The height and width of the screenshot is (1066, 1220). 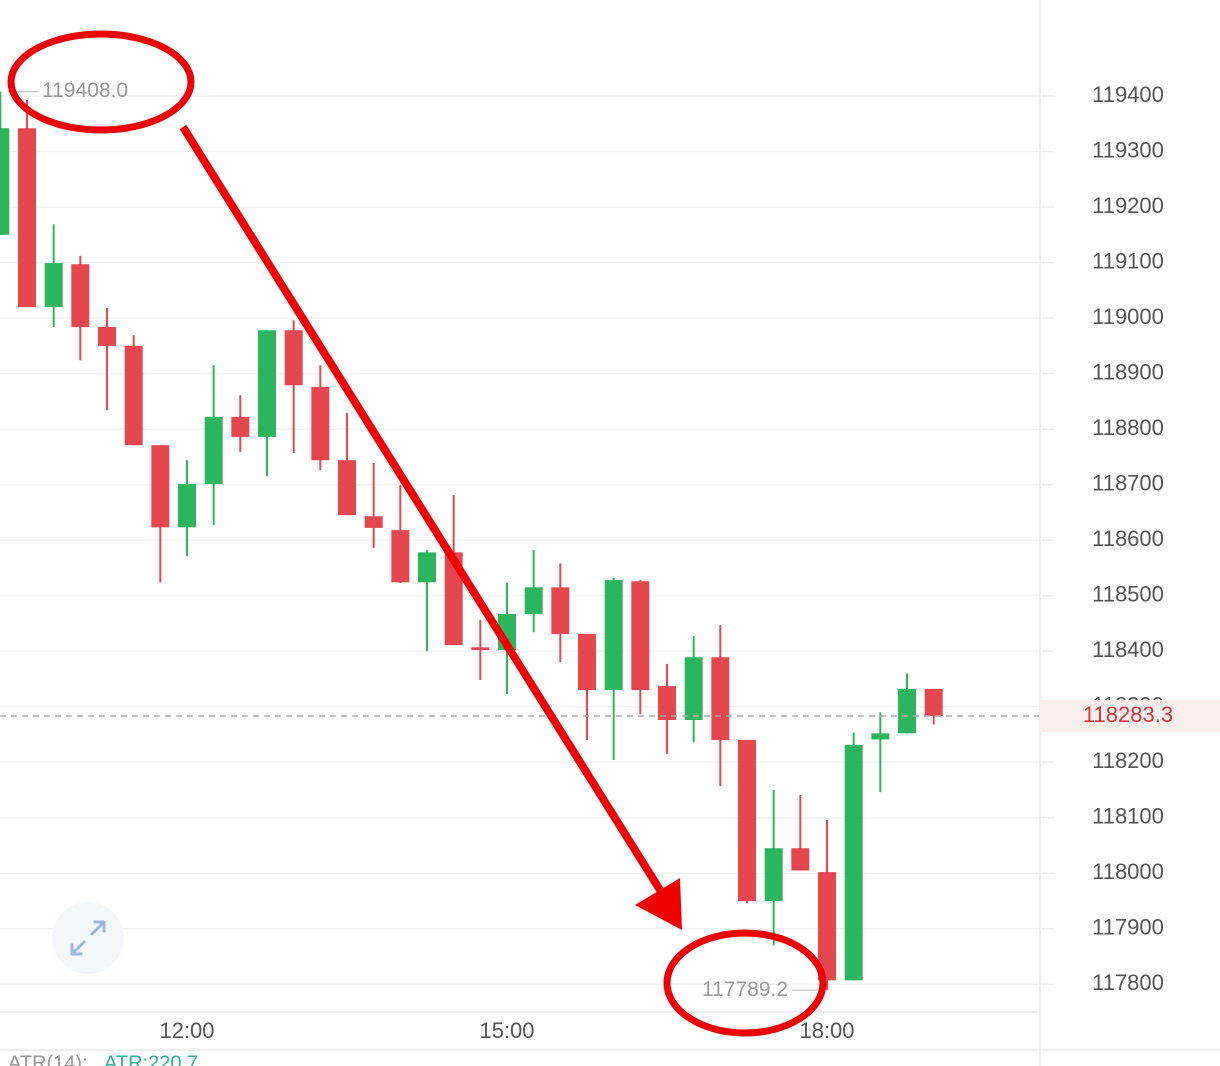 I want to click on y-tick-label: 119100, so click(x=1128, y=260).